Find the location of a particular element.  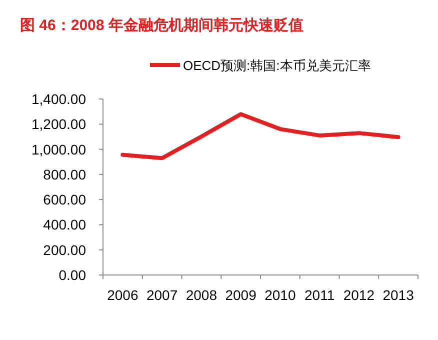

y-tick-label: 1,400.00 is located at coordinates (59, 99).